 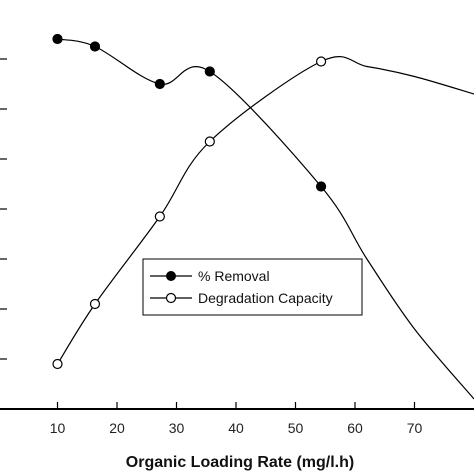 What do you see at coordinates (236, 428) in the screenshot?
I see `x-tick-label: 40` at bounding box center [236, 428].